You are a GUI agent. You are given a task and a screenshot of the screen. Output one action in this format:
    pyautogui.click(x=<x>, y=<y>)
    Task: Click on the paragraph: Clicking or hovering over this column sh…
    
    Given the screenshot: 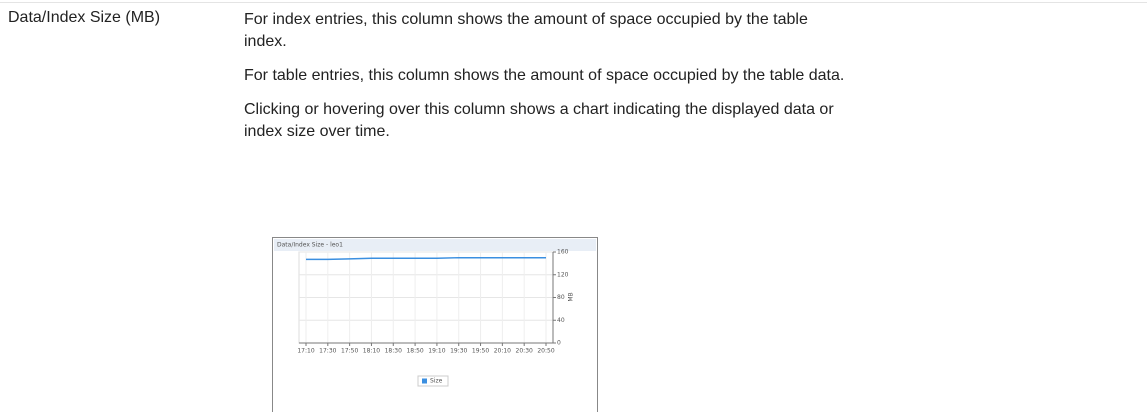 What is the action you would take?
    pyautogui.click(x=546, y=121)
    